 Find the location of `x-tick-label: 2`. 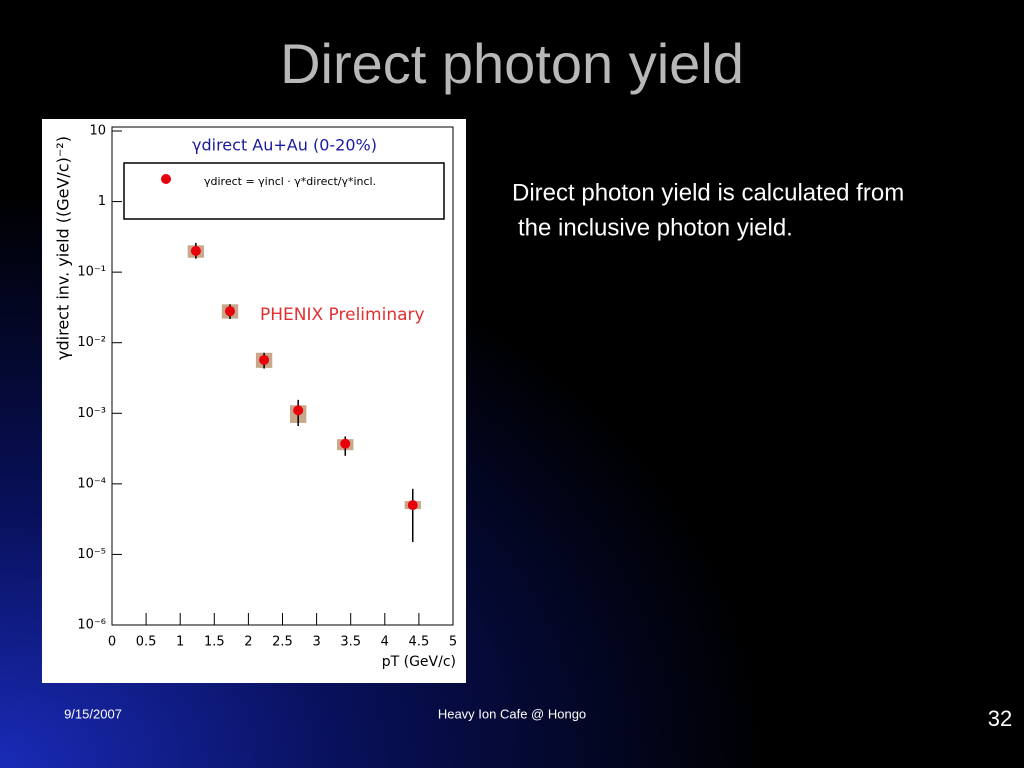

x-tick-label: 2 is located at coordinates (248, 642).